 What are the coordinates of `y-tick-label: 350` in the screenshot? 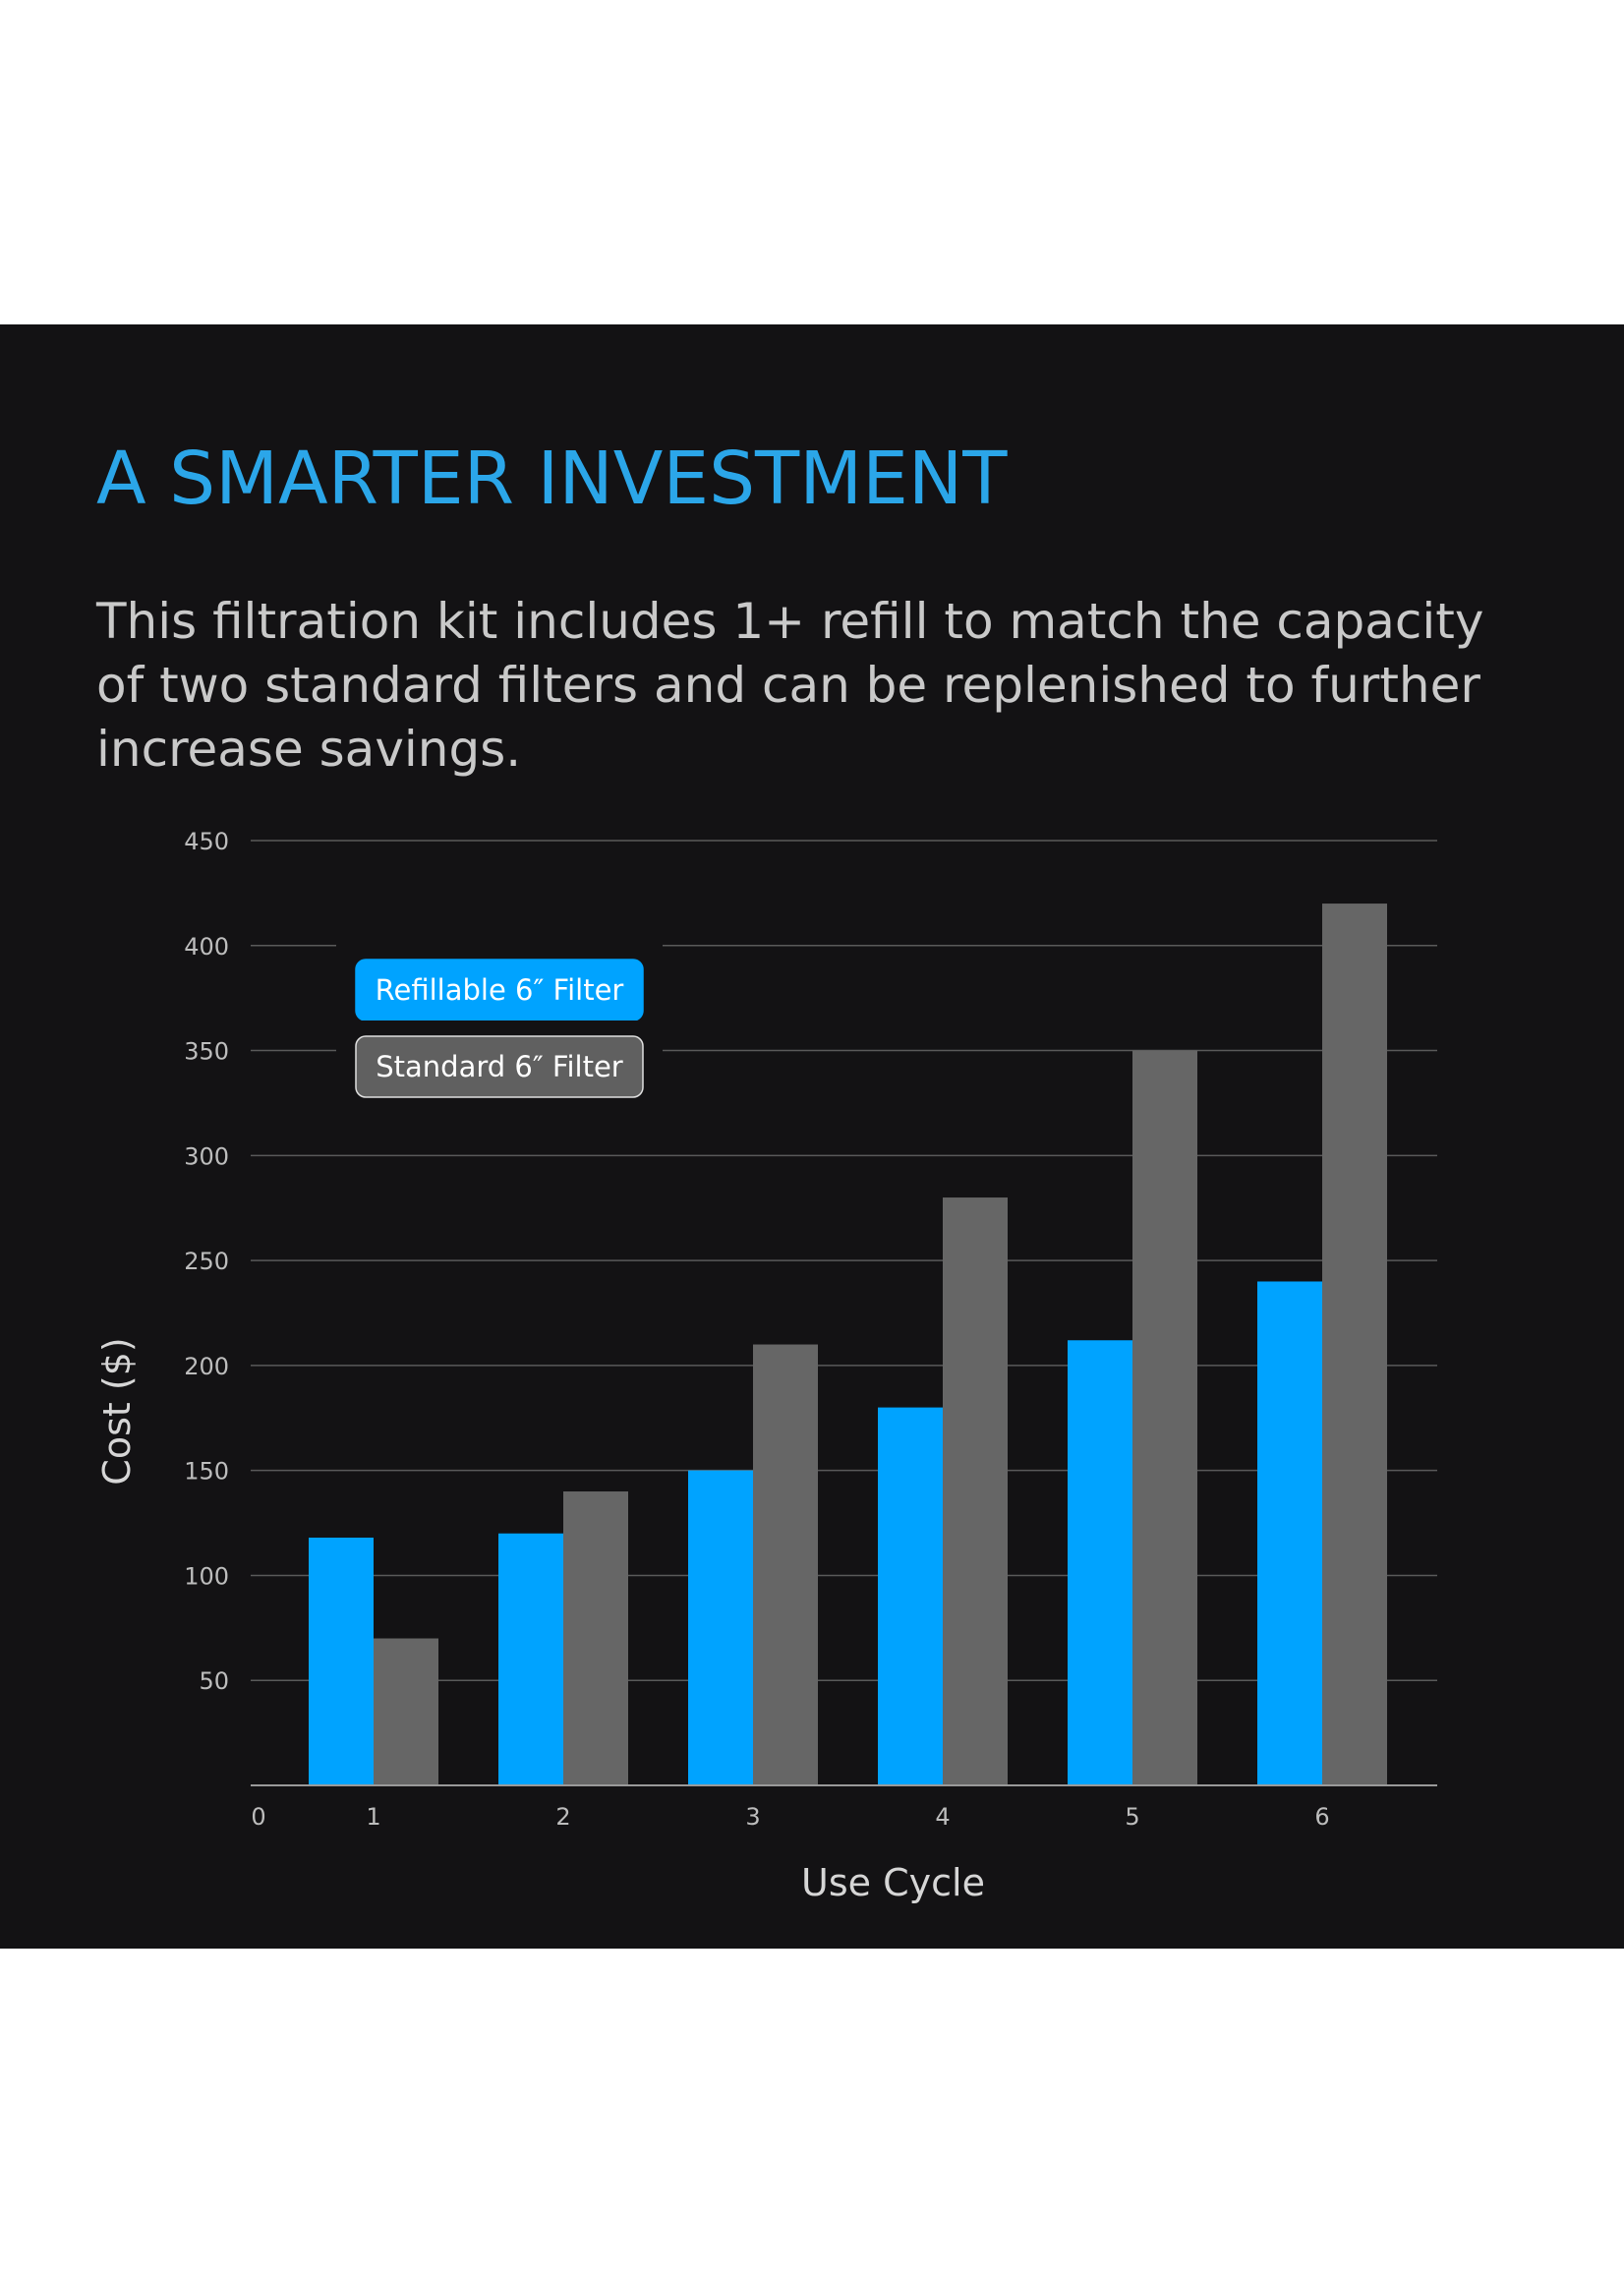 It's located at (206, 1052).